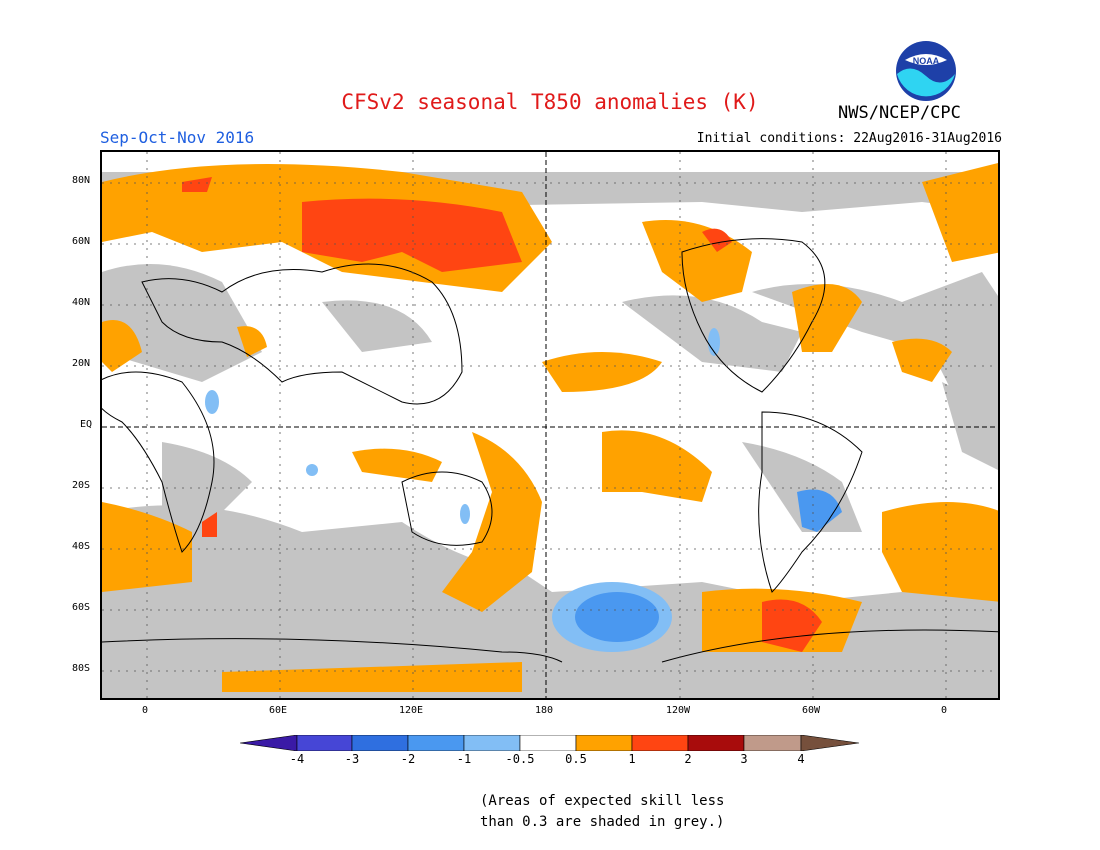  What do you see at coordinates (801, 759) in the screenshot?
I see `colorbar-label: 4` at bounding box center [801, 759].